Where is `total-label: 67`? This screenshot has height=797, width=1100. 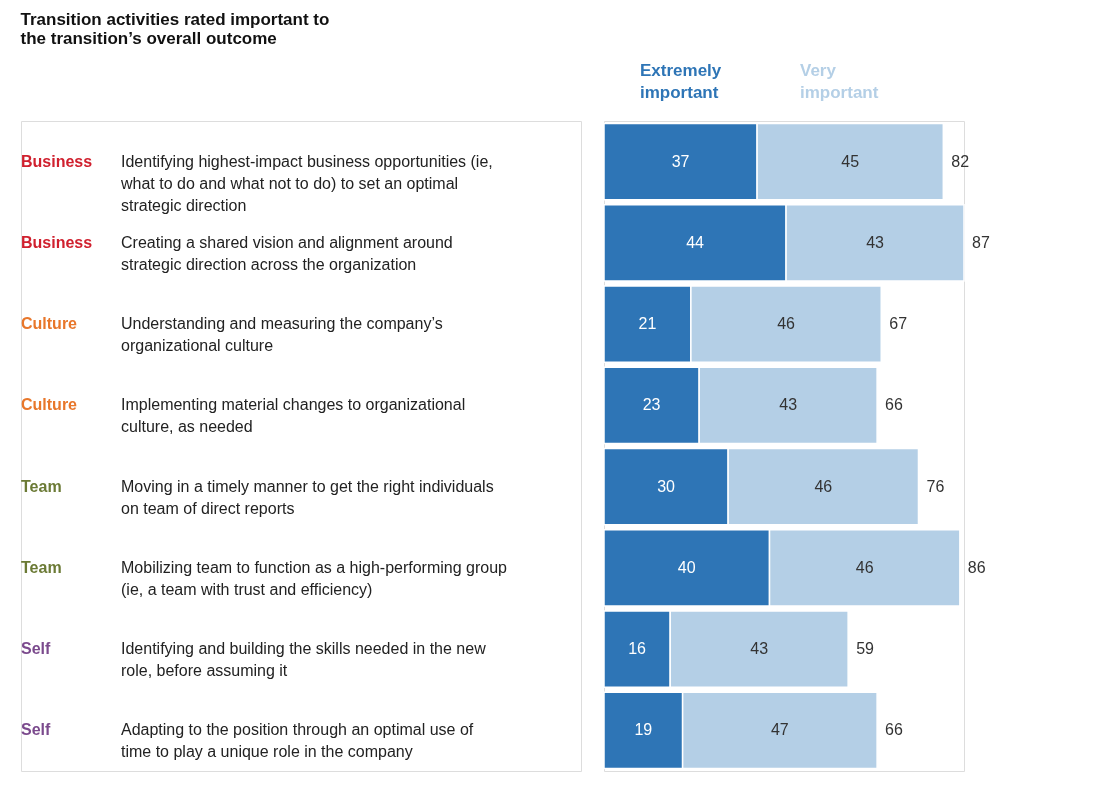 total-label: 67 is located at coordinates (898, 324).